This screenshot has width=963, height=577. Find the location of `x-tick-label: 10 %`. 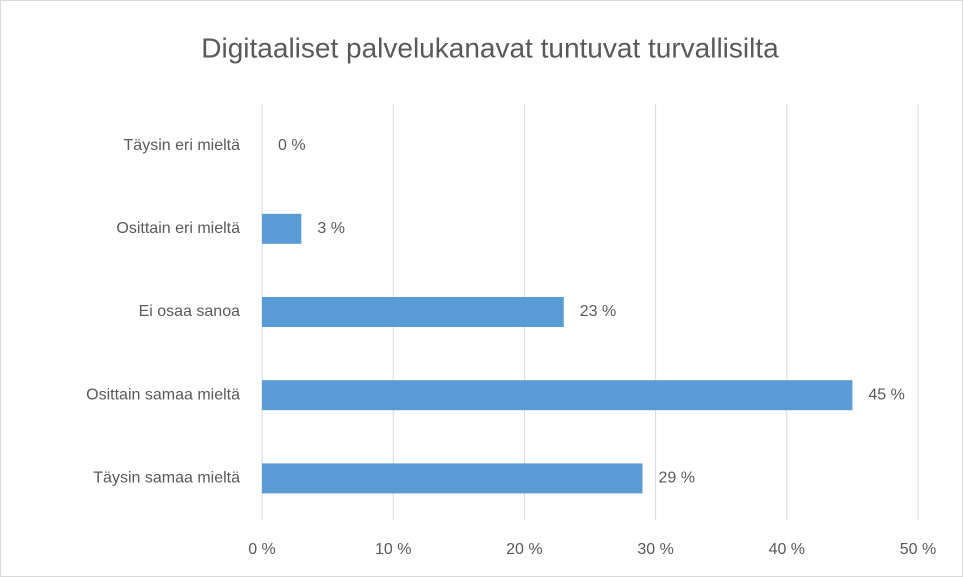

x-tick-label: 10 % is located at coordinates (393, 549).